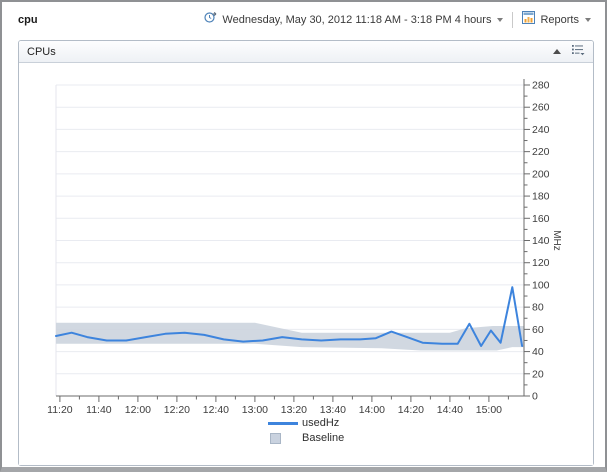 The width and height of the screenshot is (607, 472). Describe the element at coordinates (210, 20) in the screenshot. I see `time-range-icon` at that location.